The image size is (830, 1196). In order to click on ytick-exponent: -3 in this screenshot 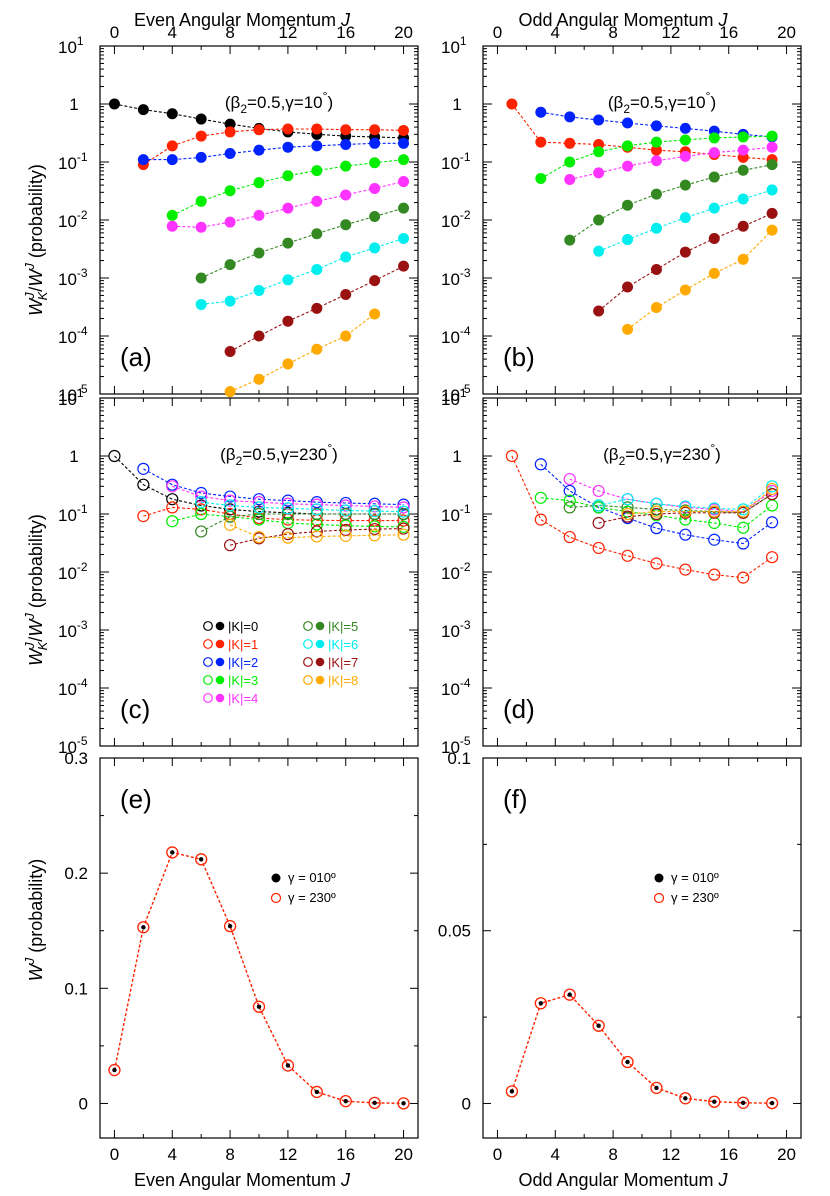, I will do `click(465, 625)`.